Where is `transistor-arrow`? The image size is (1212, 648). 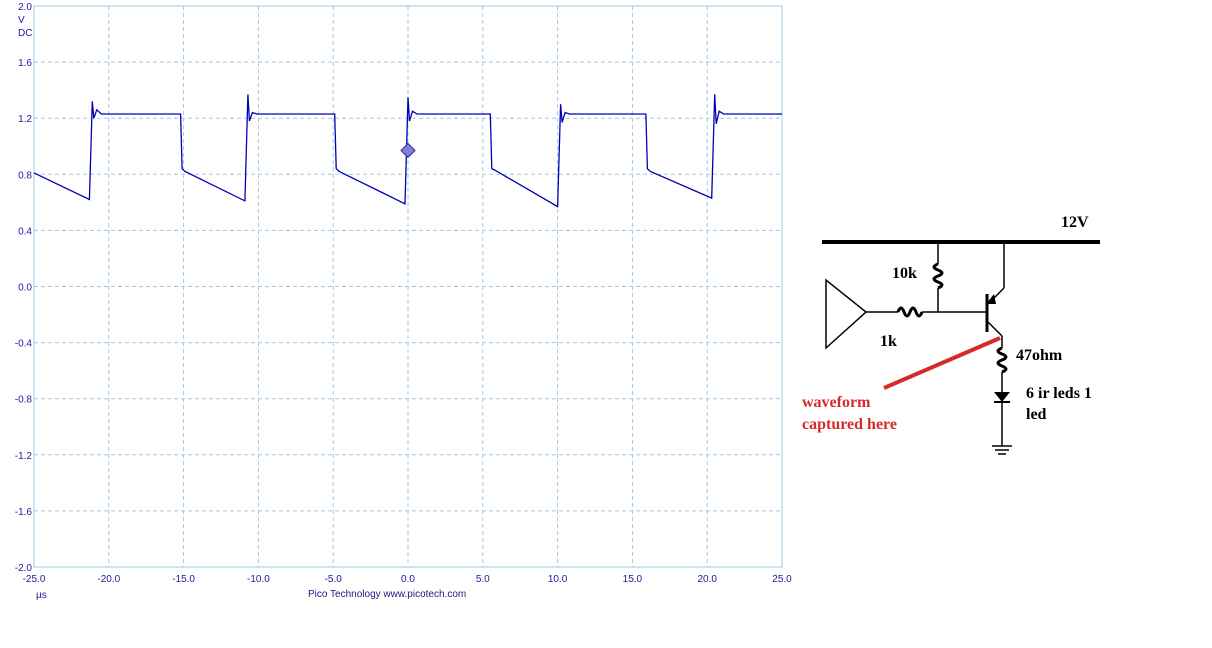 transistor-arrow is located at coordinates (991, 299).